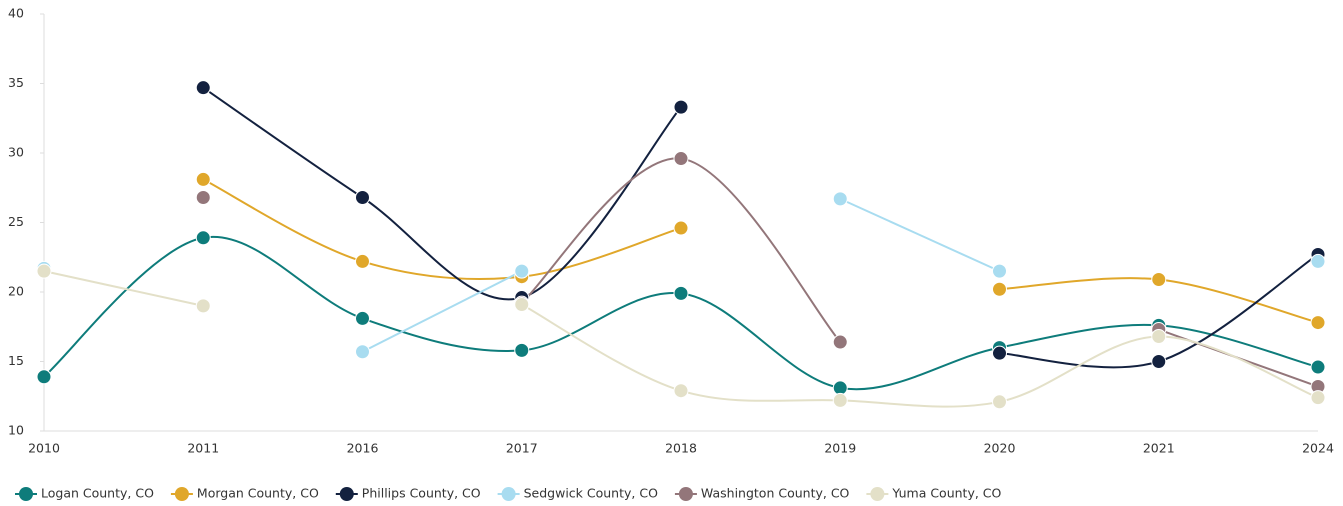  Describe the element at coordinates (1318, 448) in the screenshot. I see `x-tick-label: 2024` at that location.